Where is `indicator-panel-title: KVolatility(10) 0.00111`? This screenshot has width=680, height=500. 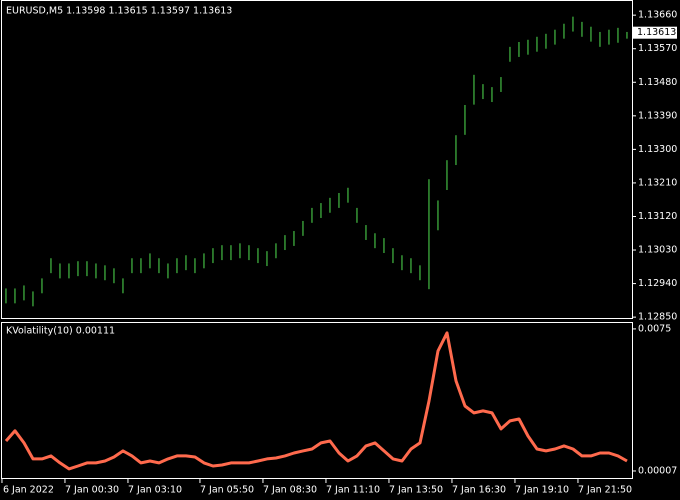 indicator-panel-title: KVolatility(10) 0.00111 is located at coordinates (60, 331).